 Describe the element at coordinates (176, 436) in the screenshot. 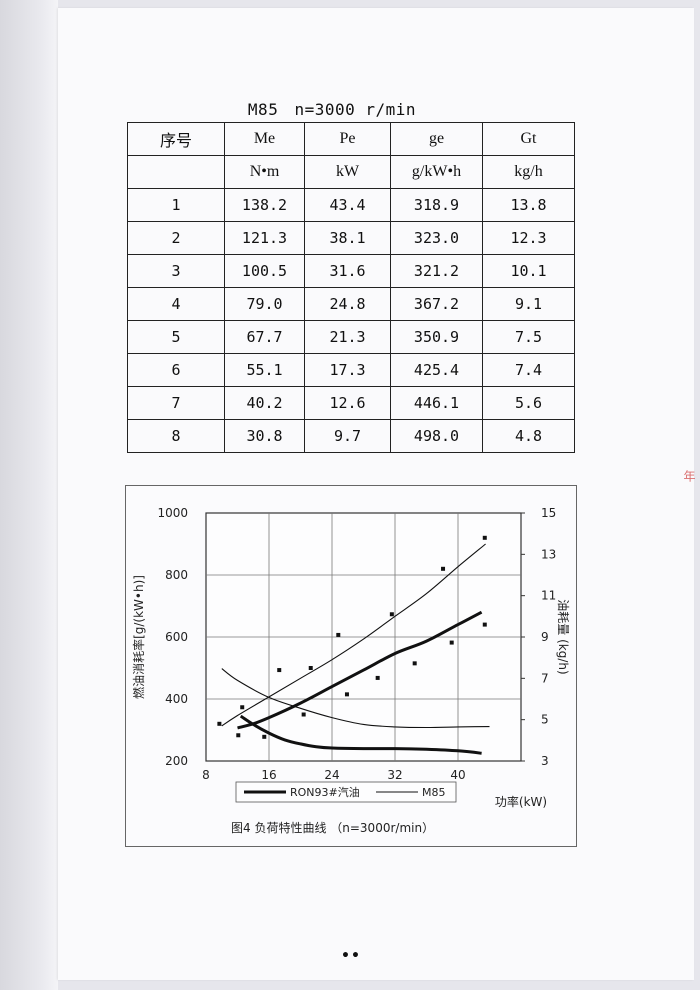

I see `table-cell: 8` at that location.